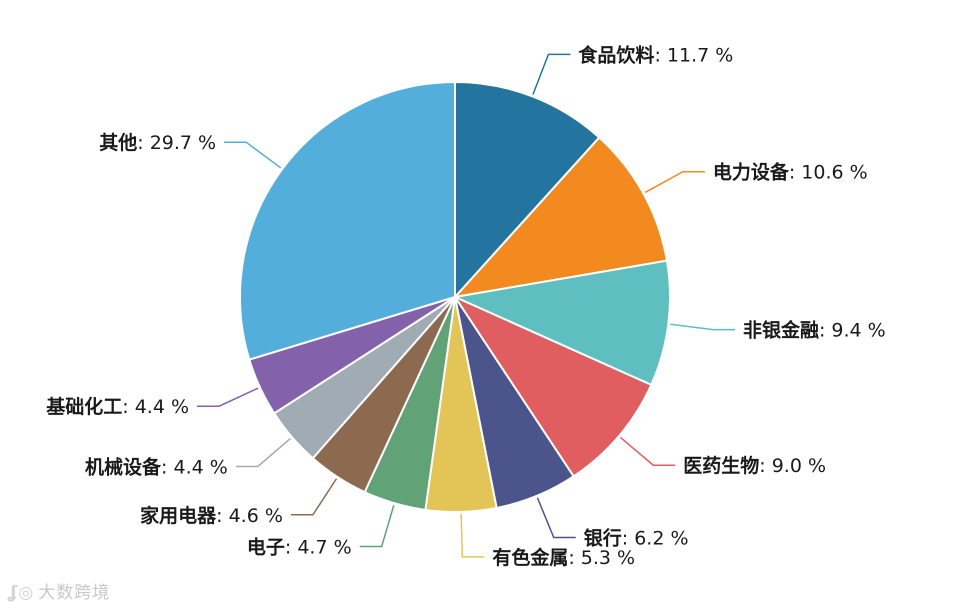 The height and width of the screenshot is (609, 963). What do you see at coordinates (603, 538) in the screenshot?
I see `slice-category: 银行` at bounding box center [603, 538].